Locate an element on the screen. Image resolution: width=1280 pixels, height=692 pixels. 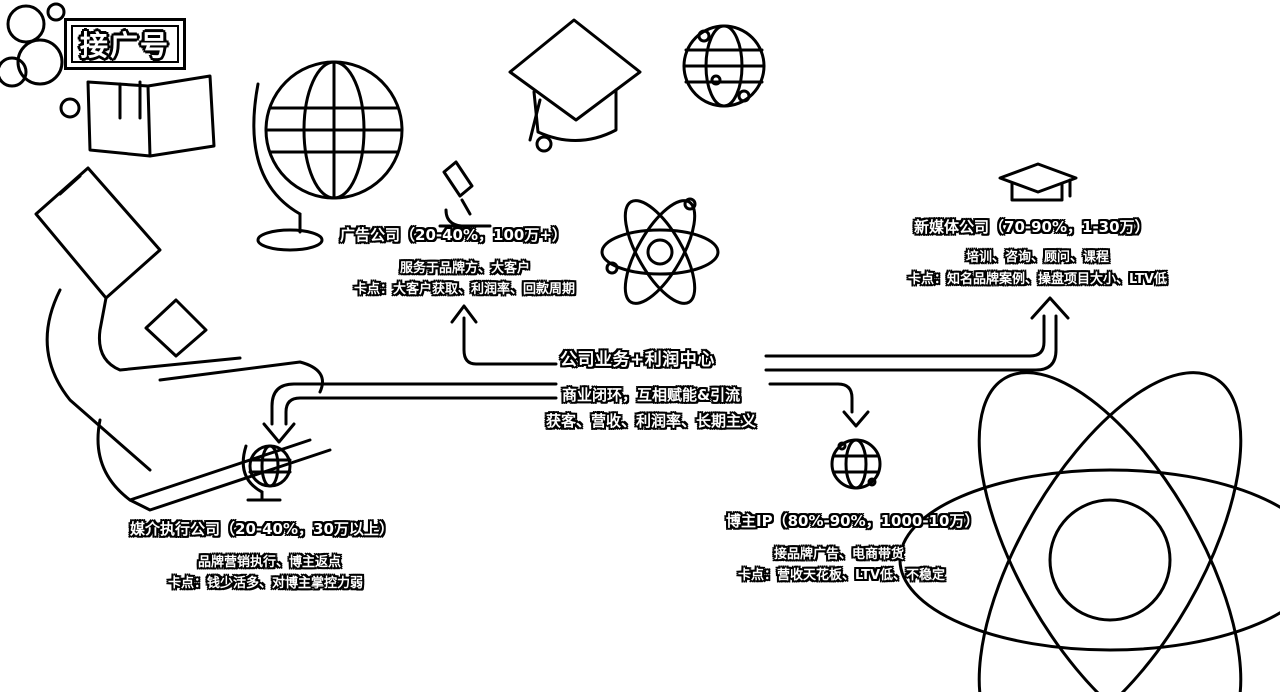
microscope-icon is located at coordinates (465, 194).